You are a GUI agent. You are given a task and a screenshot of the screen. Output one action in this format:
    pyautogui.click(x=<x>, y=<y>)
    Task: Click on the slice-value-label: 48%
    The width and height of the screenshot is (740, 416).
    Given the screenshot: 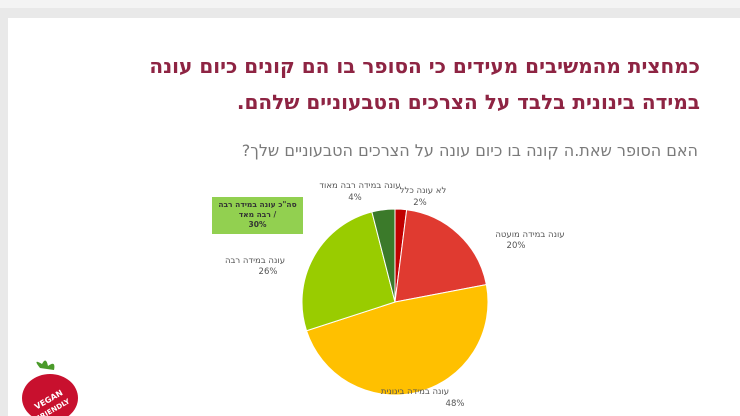 What is the action you would take?
    pyautogui.click(x=455, y=404)
    